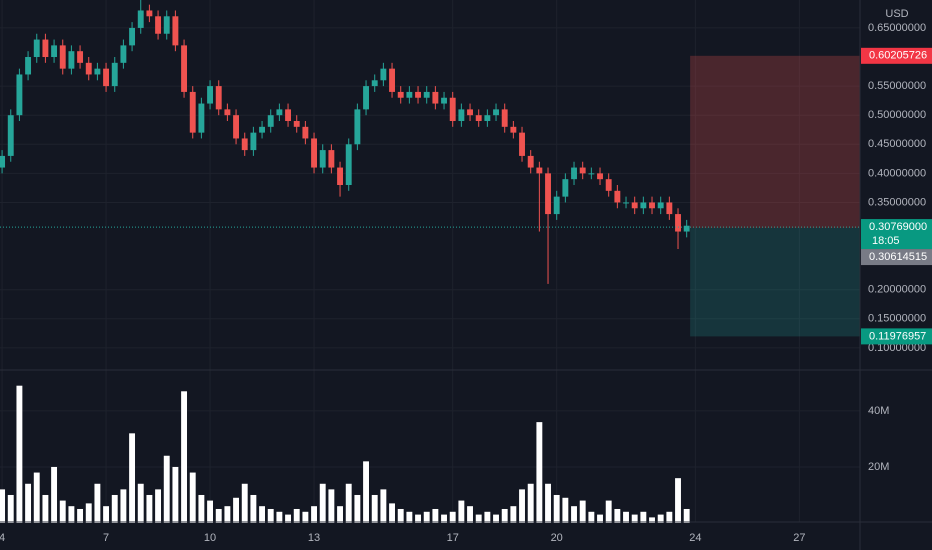  Describe the element at coordinates (898, 56) in the screenshot. I see `stop-badge-label: 0.60205726` at that location.